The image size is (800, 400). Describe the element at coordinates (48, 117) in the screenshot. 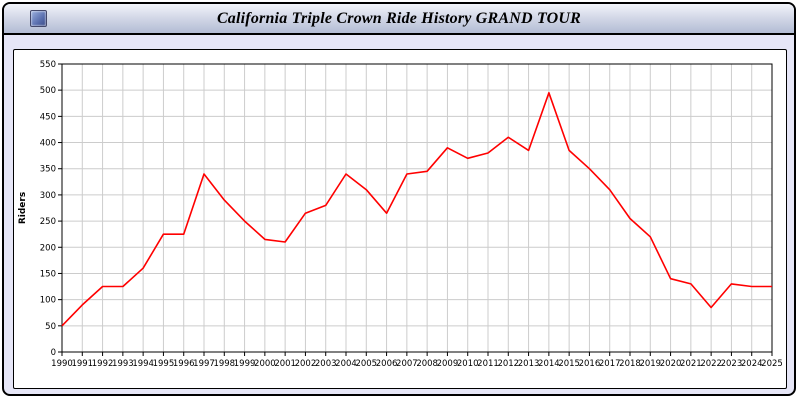

I see `y-tick-label: 450` at that location.